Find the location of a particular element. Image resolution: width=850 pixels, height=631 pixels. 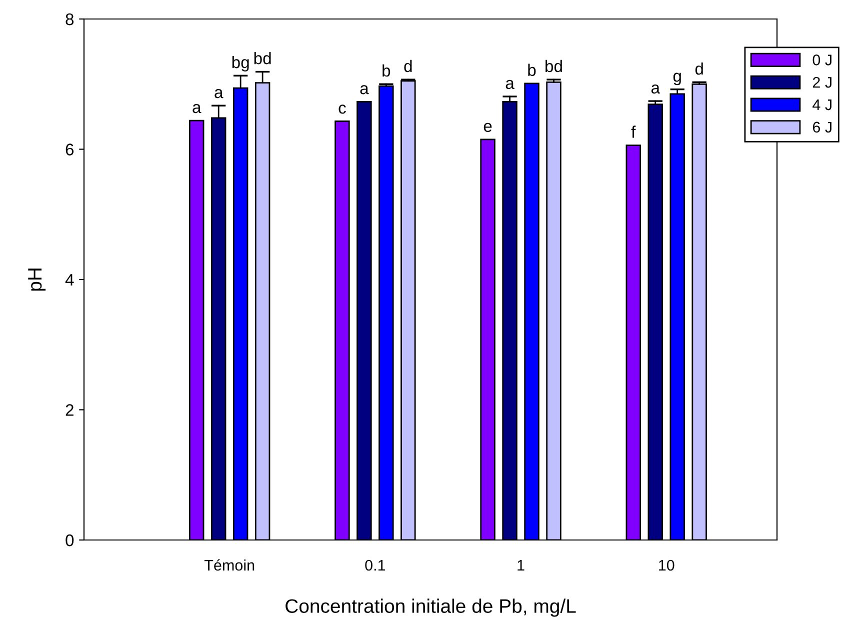

legend-label: 6 J is located at coordinates (822, 127).